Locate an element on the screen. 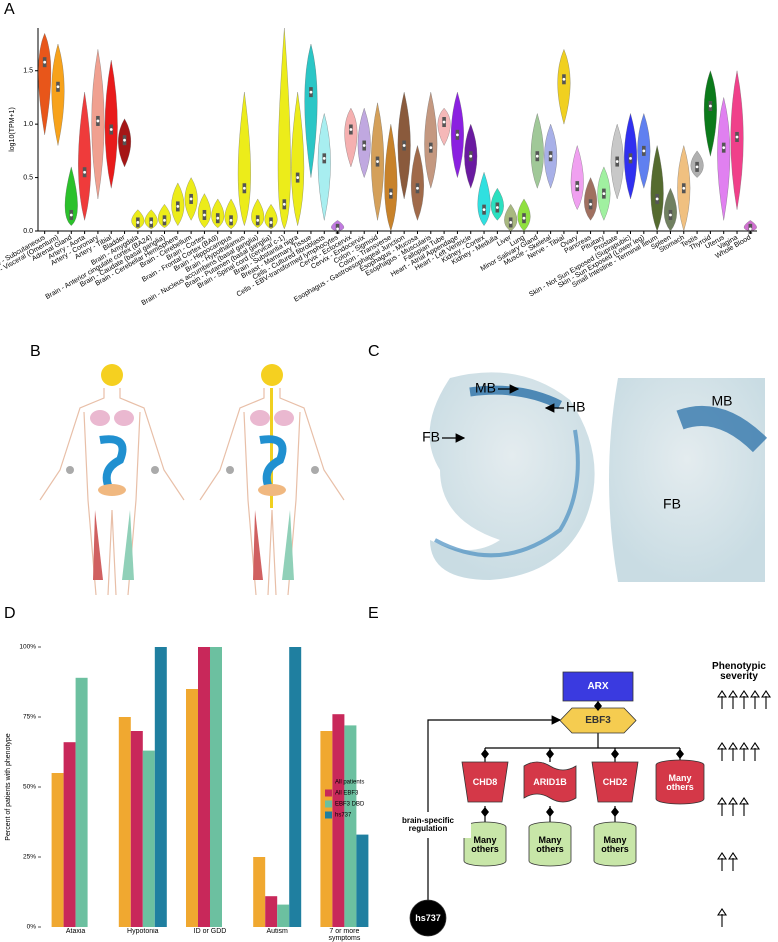 The width and height of the screenshot is (778, 942). node-label: hs737 is located at coordinates (428, 918).